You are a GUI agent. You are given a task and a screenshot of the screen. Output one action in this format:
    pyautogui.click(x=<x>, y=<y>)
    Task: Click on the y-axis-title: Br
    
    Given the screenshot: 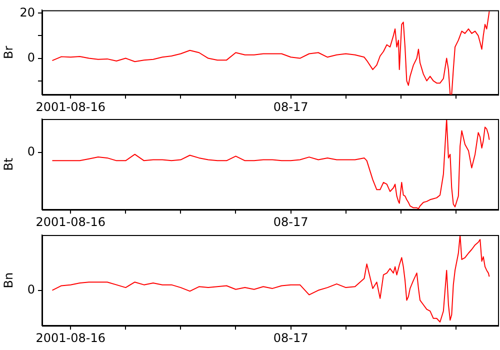 What is the action you would take?
    pyautogui.click(x=8, y=52)
    